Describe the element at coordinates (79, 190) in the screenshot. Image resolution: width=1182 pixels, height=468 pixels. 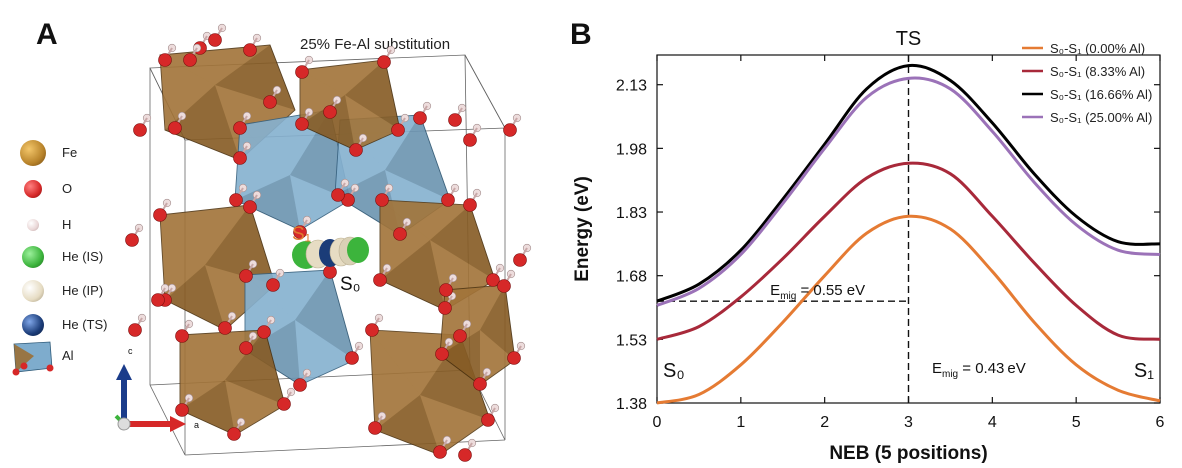
I see `legend-item-o: O` at that location.